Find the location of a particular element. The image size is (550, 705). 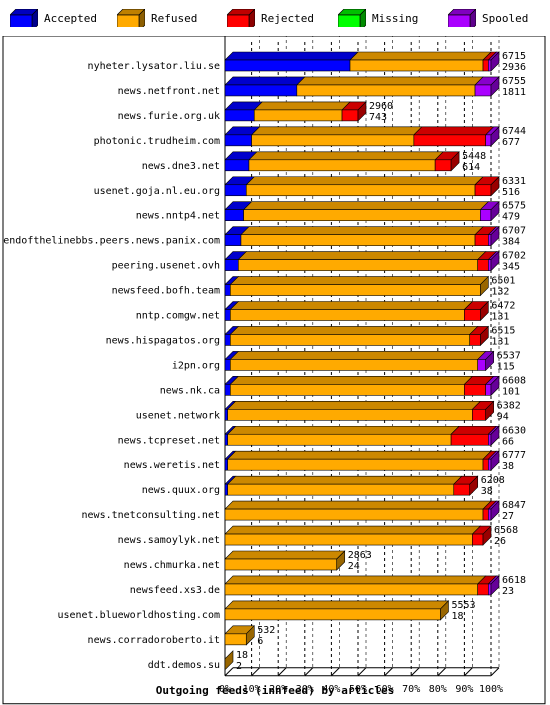

x-axis-title: Outgoing feeds (innfeed) by articles is located at coordinates (275, 690).